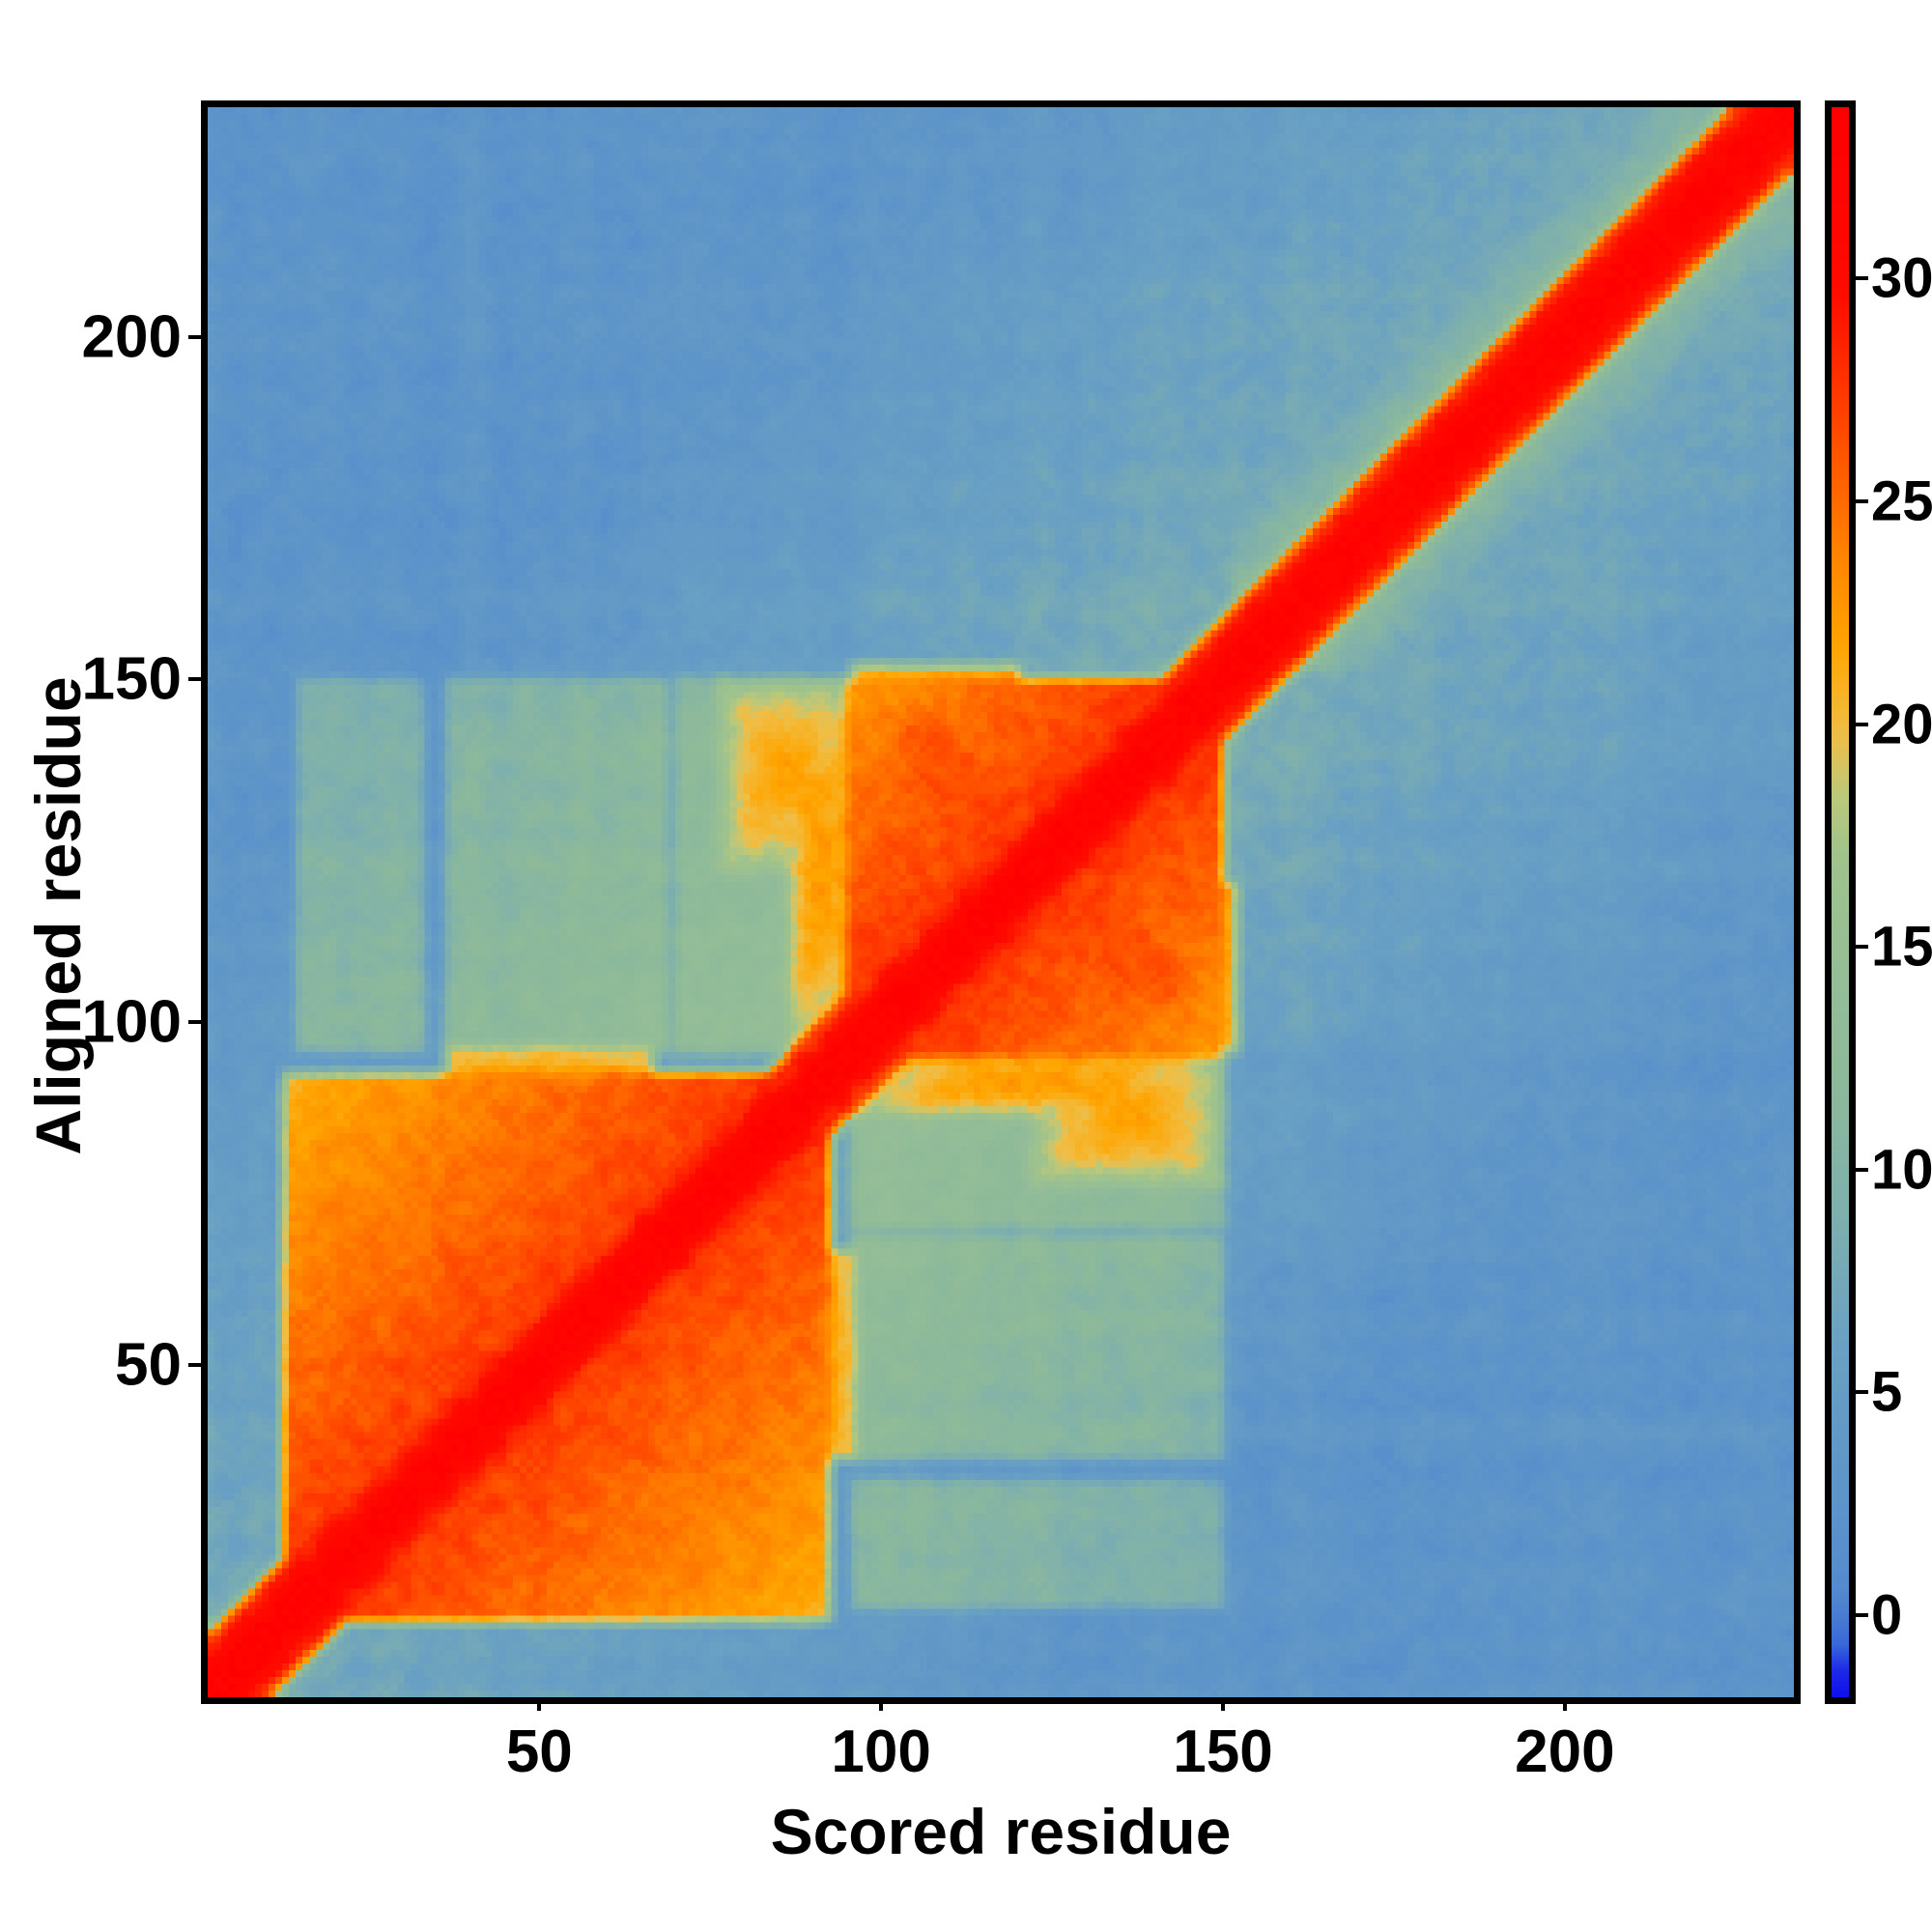 This screenshot has height=1932, width=1932. Describe the element at coordinates (1001, 1831) in the screenshot. I see `x-axis-label: Scored residue` at that location.